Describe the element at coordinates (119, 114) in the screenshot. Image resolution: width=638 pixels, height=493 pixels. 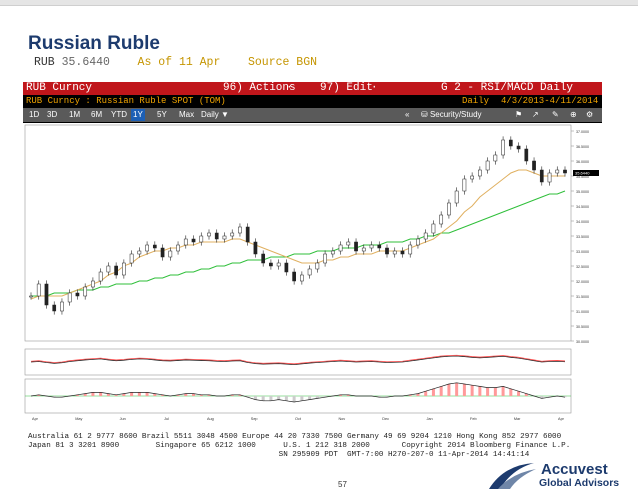
I see `range-button-ytd: YTD` at that location.